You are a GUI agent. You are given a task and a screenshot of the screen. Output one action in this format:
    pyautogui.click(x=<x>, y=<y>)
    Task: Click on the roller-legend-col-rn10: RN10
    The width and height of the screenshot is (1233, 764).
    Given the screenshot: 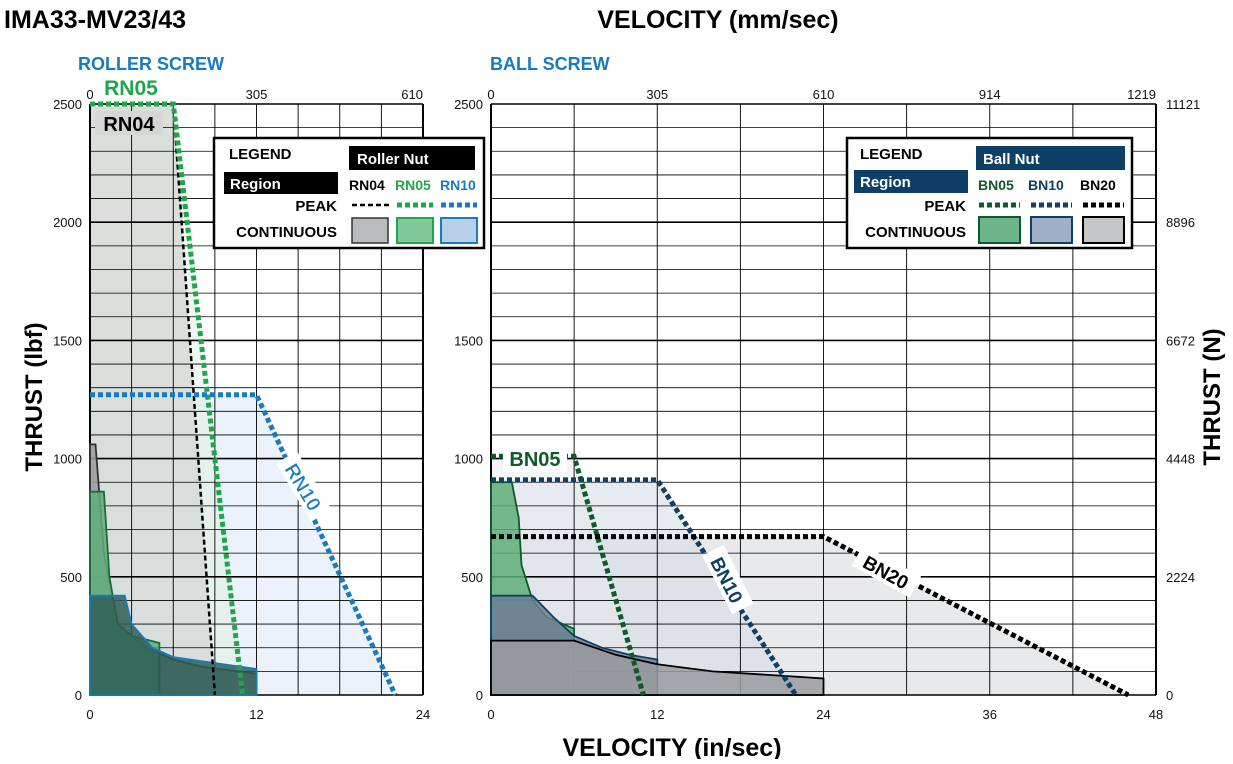 What is the action you would take?
    pyautogui.click(x=458, y=185)
    